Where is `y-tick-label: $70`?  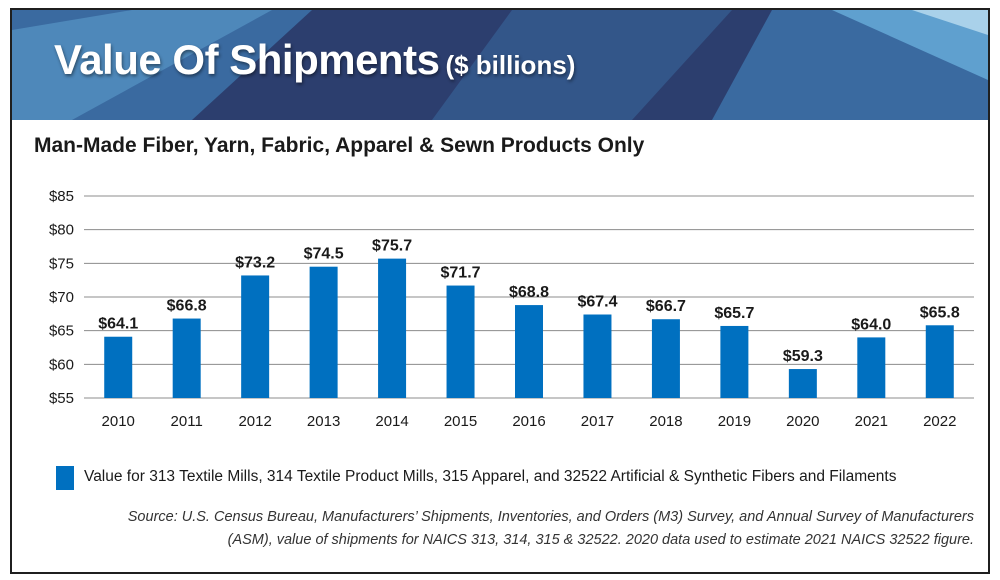
y-tick-label: $70 is located at coordinates (61, 297).